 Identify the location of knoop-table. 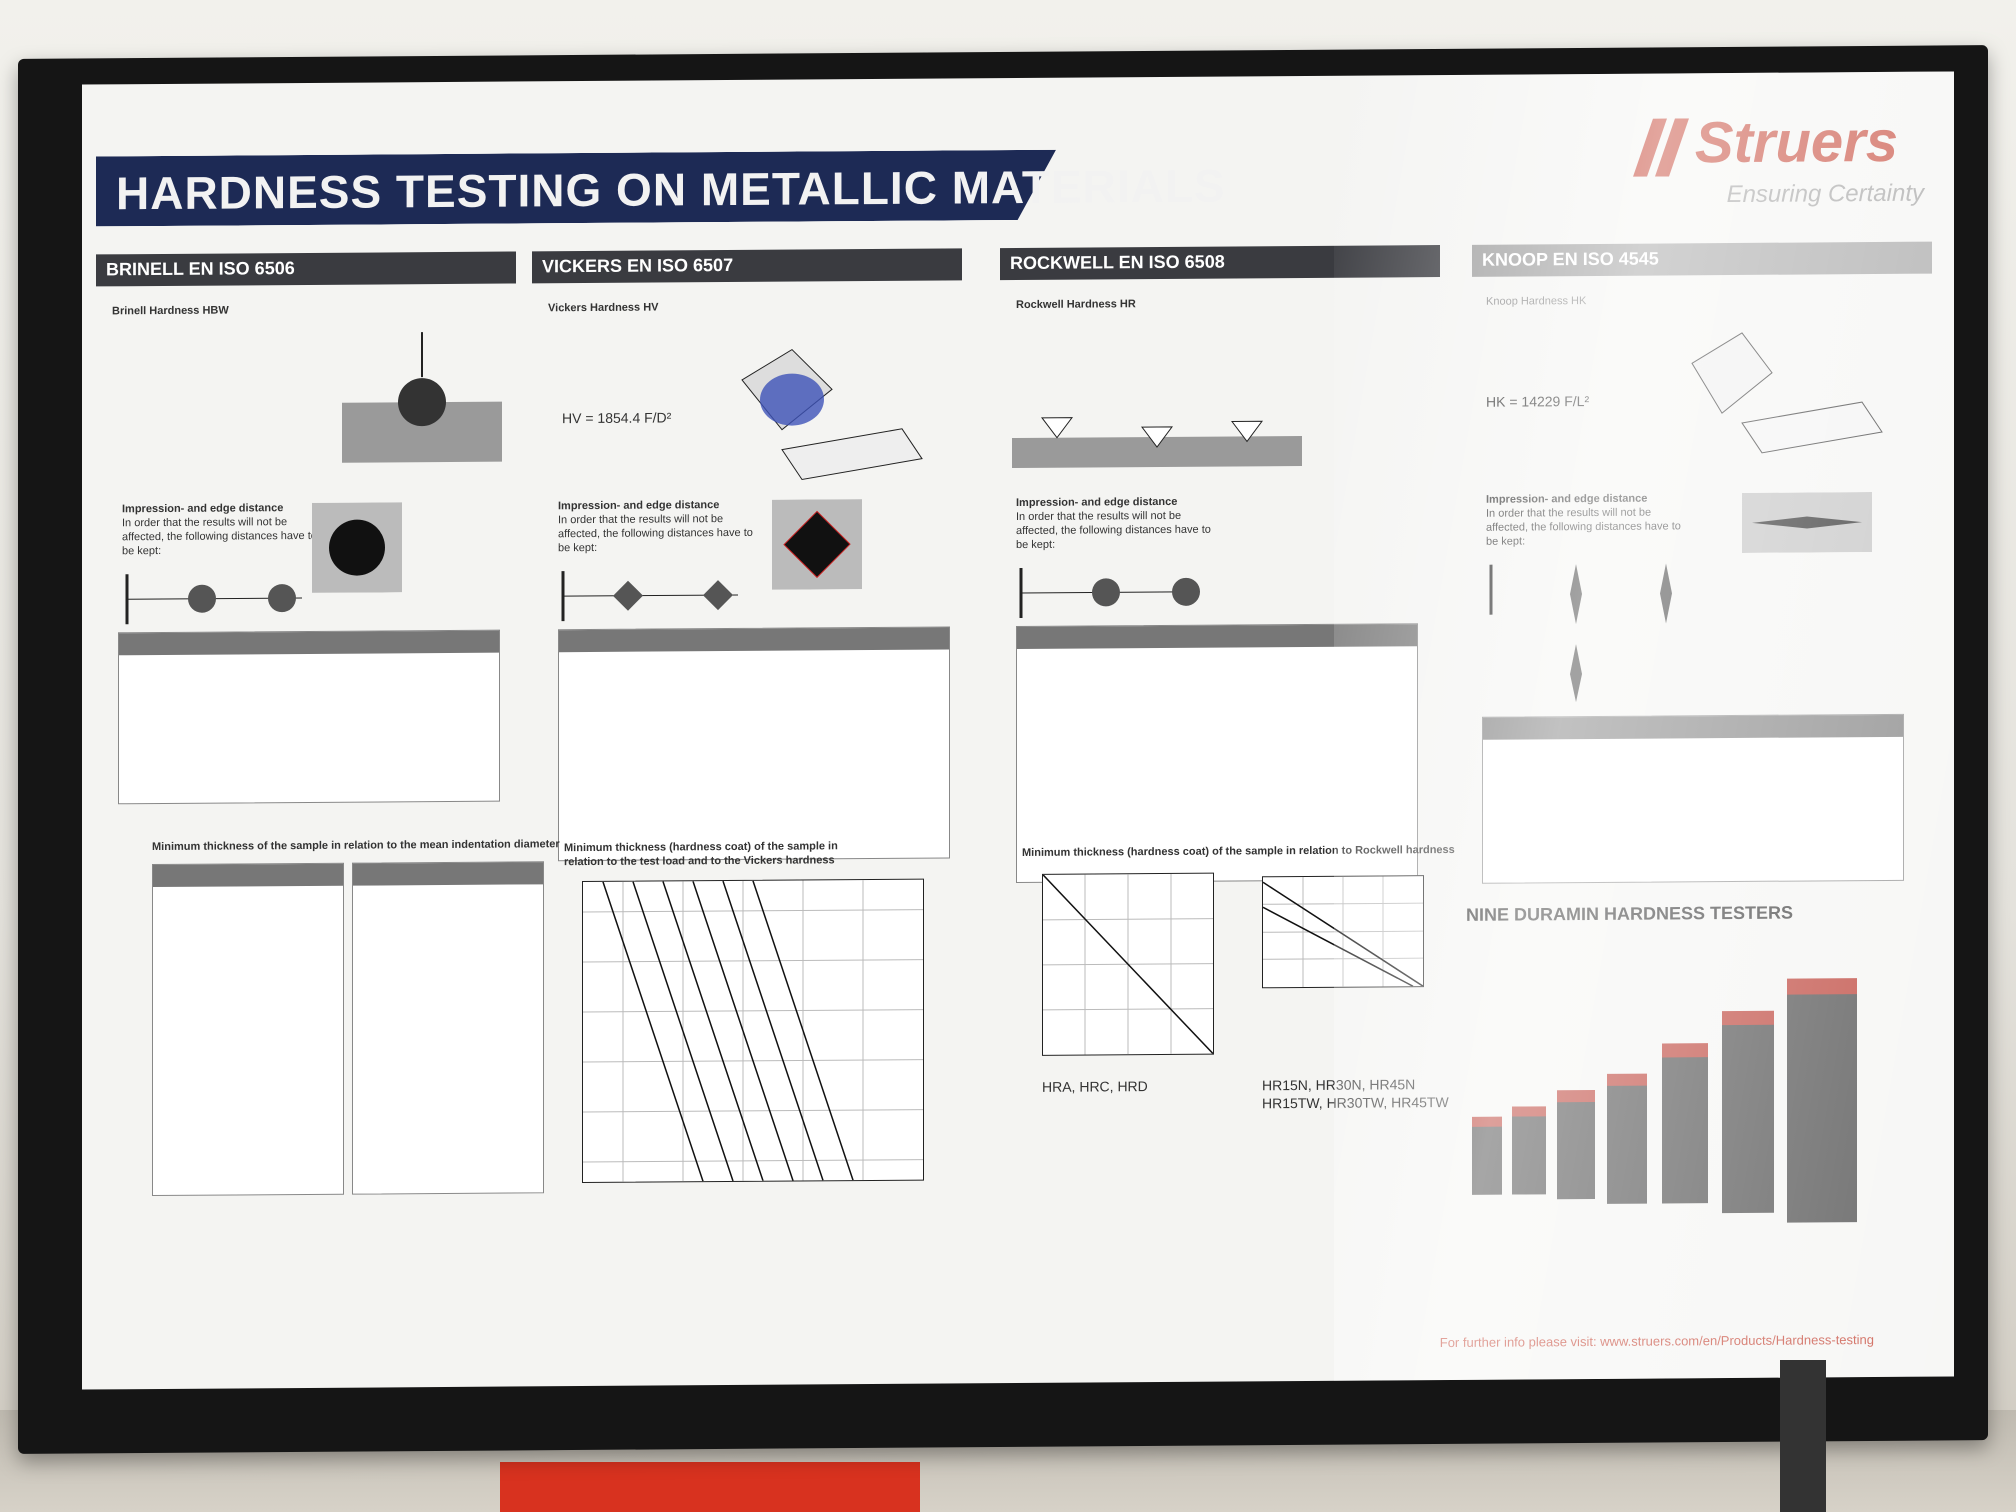
(1693, 798).